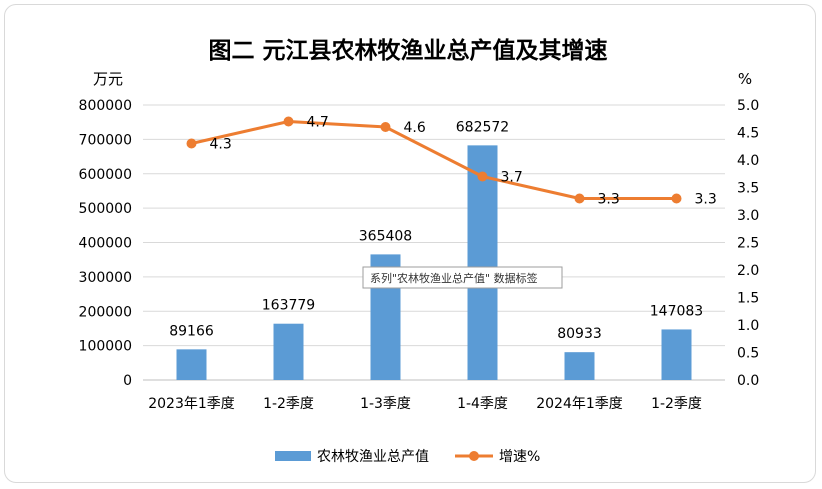 The height and width of the screenshot is (489, 822). I want to click on right-axis-ticks: 5.0 4.5 4.0 3.5 3.0 2.5 2.0 1.5 1.0 0.5 0.0, so click(748, 243).